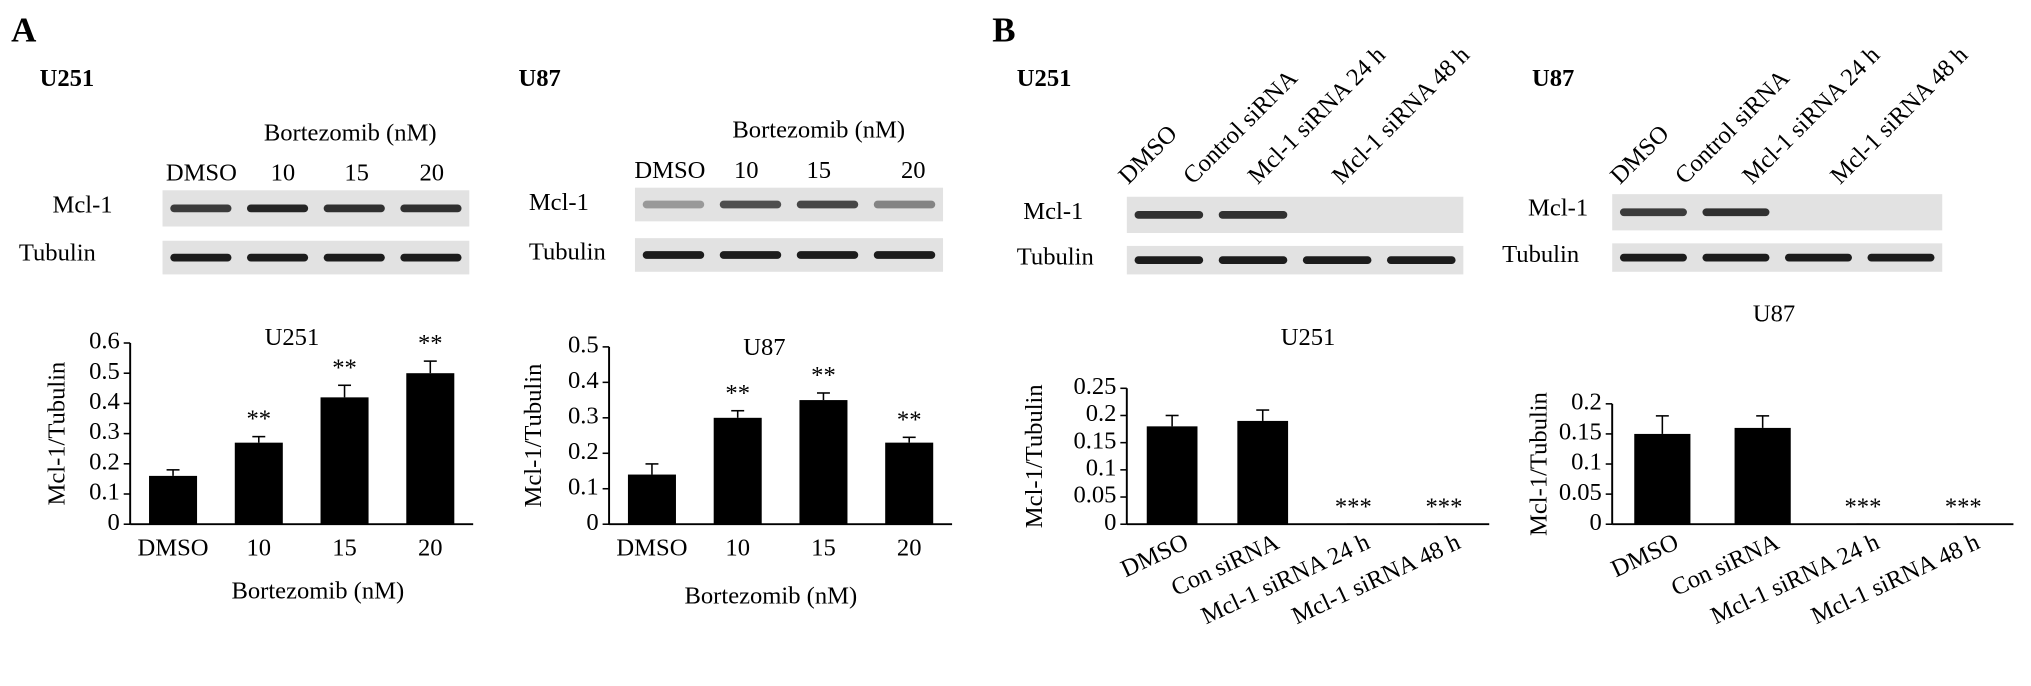 The height and width of the screenshot is (686, 2031). Describe the element at coordinates (1580, 492) in the screenshot. I see `y-tick-label: 0.05` at that location.